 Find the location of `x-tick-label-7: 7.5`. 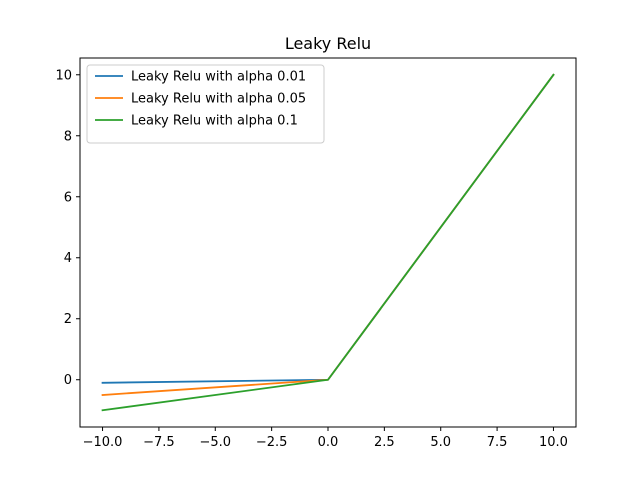

x-tick-label-7: 7.5 is located at coordinates (497, 442).